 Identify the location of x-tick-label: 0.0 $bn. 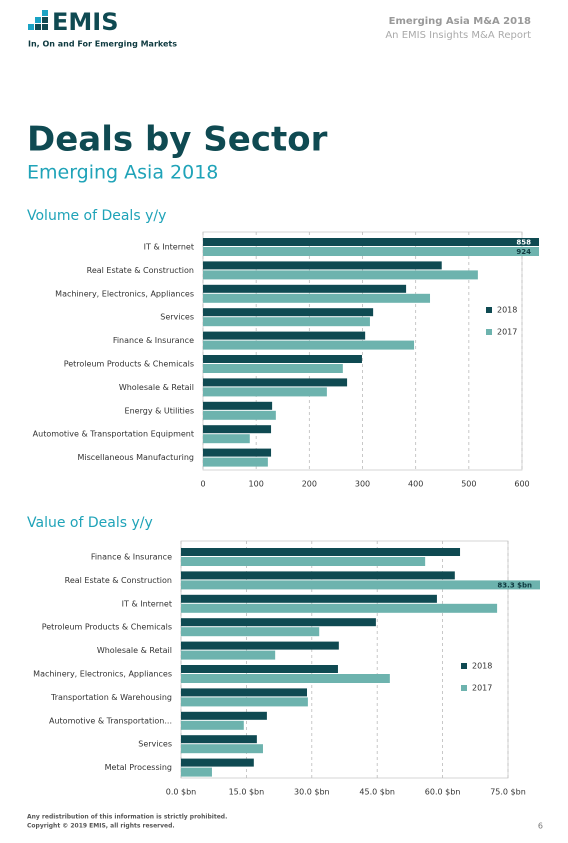
(181, 792).